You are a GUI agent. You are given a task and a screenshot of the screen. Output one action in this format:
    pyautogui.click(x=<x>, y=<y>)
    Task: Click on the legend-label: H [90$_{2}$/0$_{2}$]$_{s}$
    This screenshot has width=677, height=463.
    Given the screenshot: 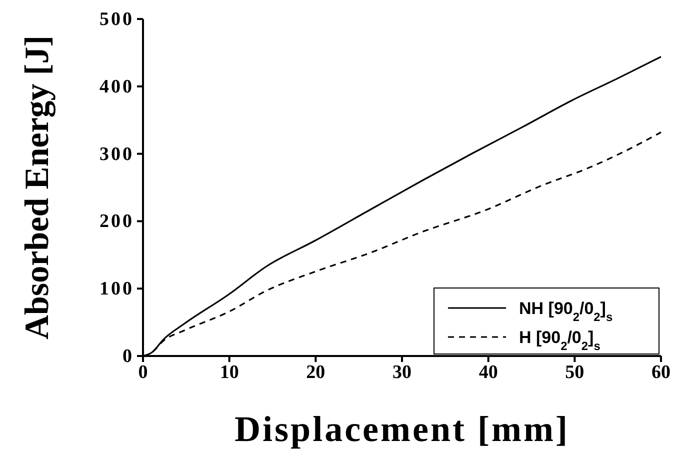 What is the action you would take?
    pyautogui.click(x=560, y=340)
    